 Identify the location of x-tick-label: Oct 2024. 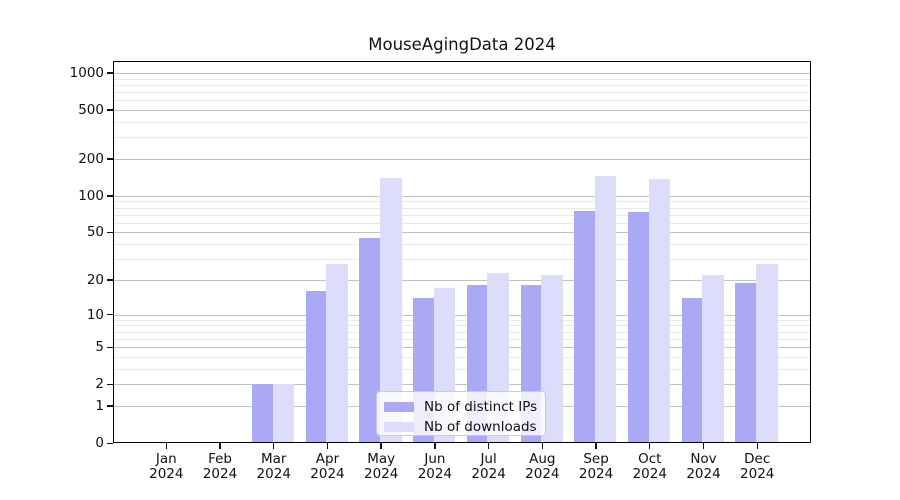
(649, 466).